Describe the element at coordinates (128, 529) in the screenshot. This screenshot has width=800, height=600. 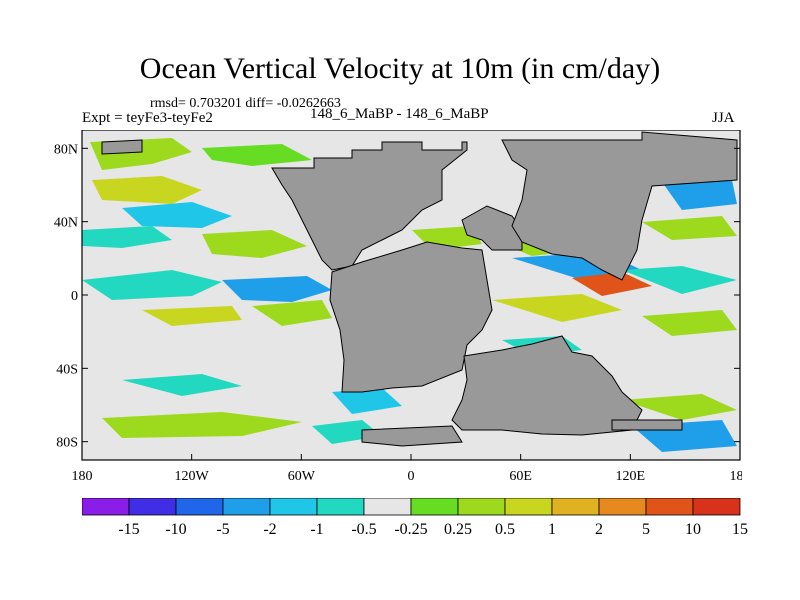
I see `colorbar-label: -15` at that location.